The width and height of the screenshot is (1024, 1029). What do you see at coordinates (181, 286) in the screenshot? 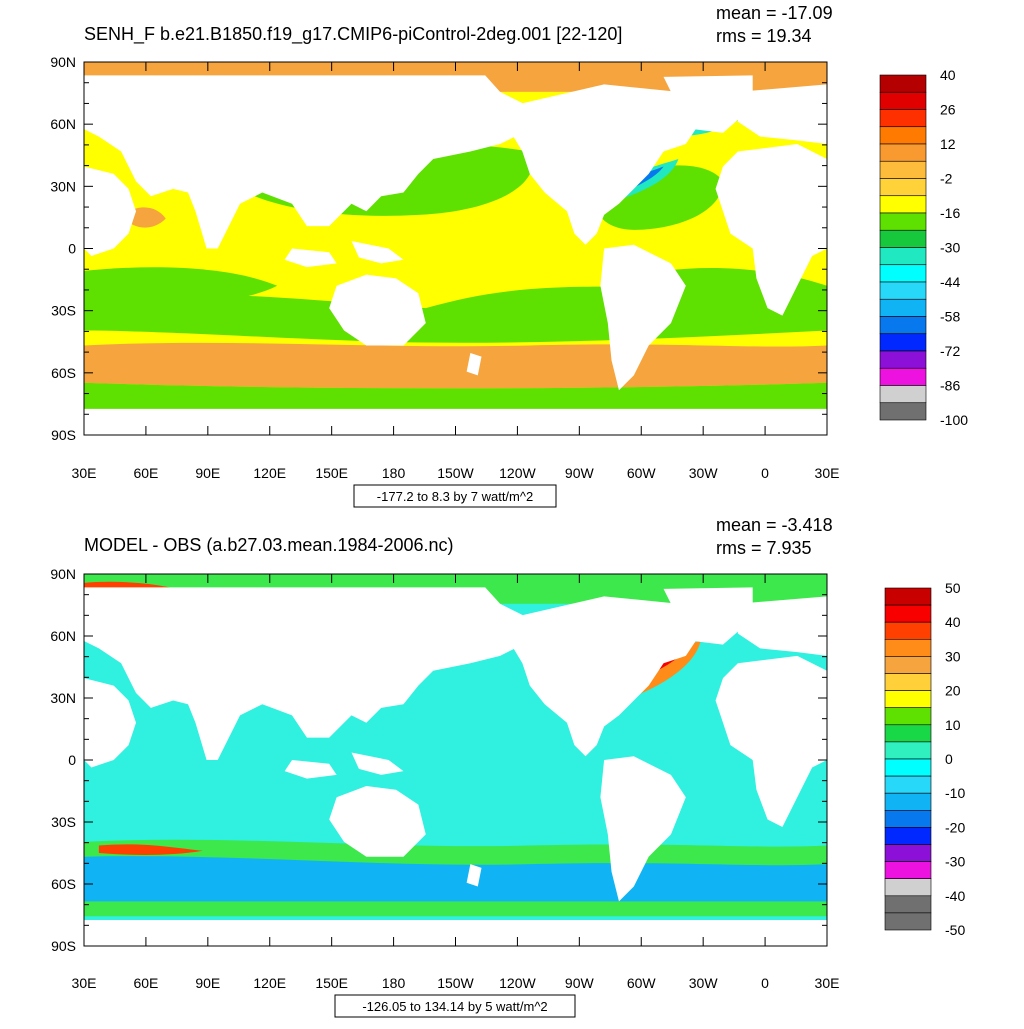
I see `field-south-indian-gyre` at bounding box center [181, 286].